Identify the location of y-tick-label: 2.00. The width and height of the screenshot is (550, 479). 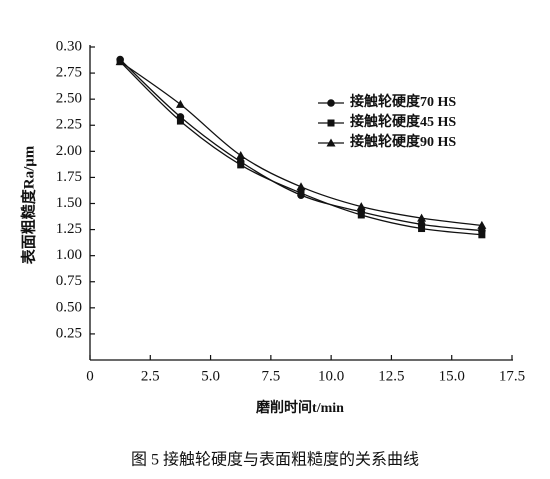
(69, 151).